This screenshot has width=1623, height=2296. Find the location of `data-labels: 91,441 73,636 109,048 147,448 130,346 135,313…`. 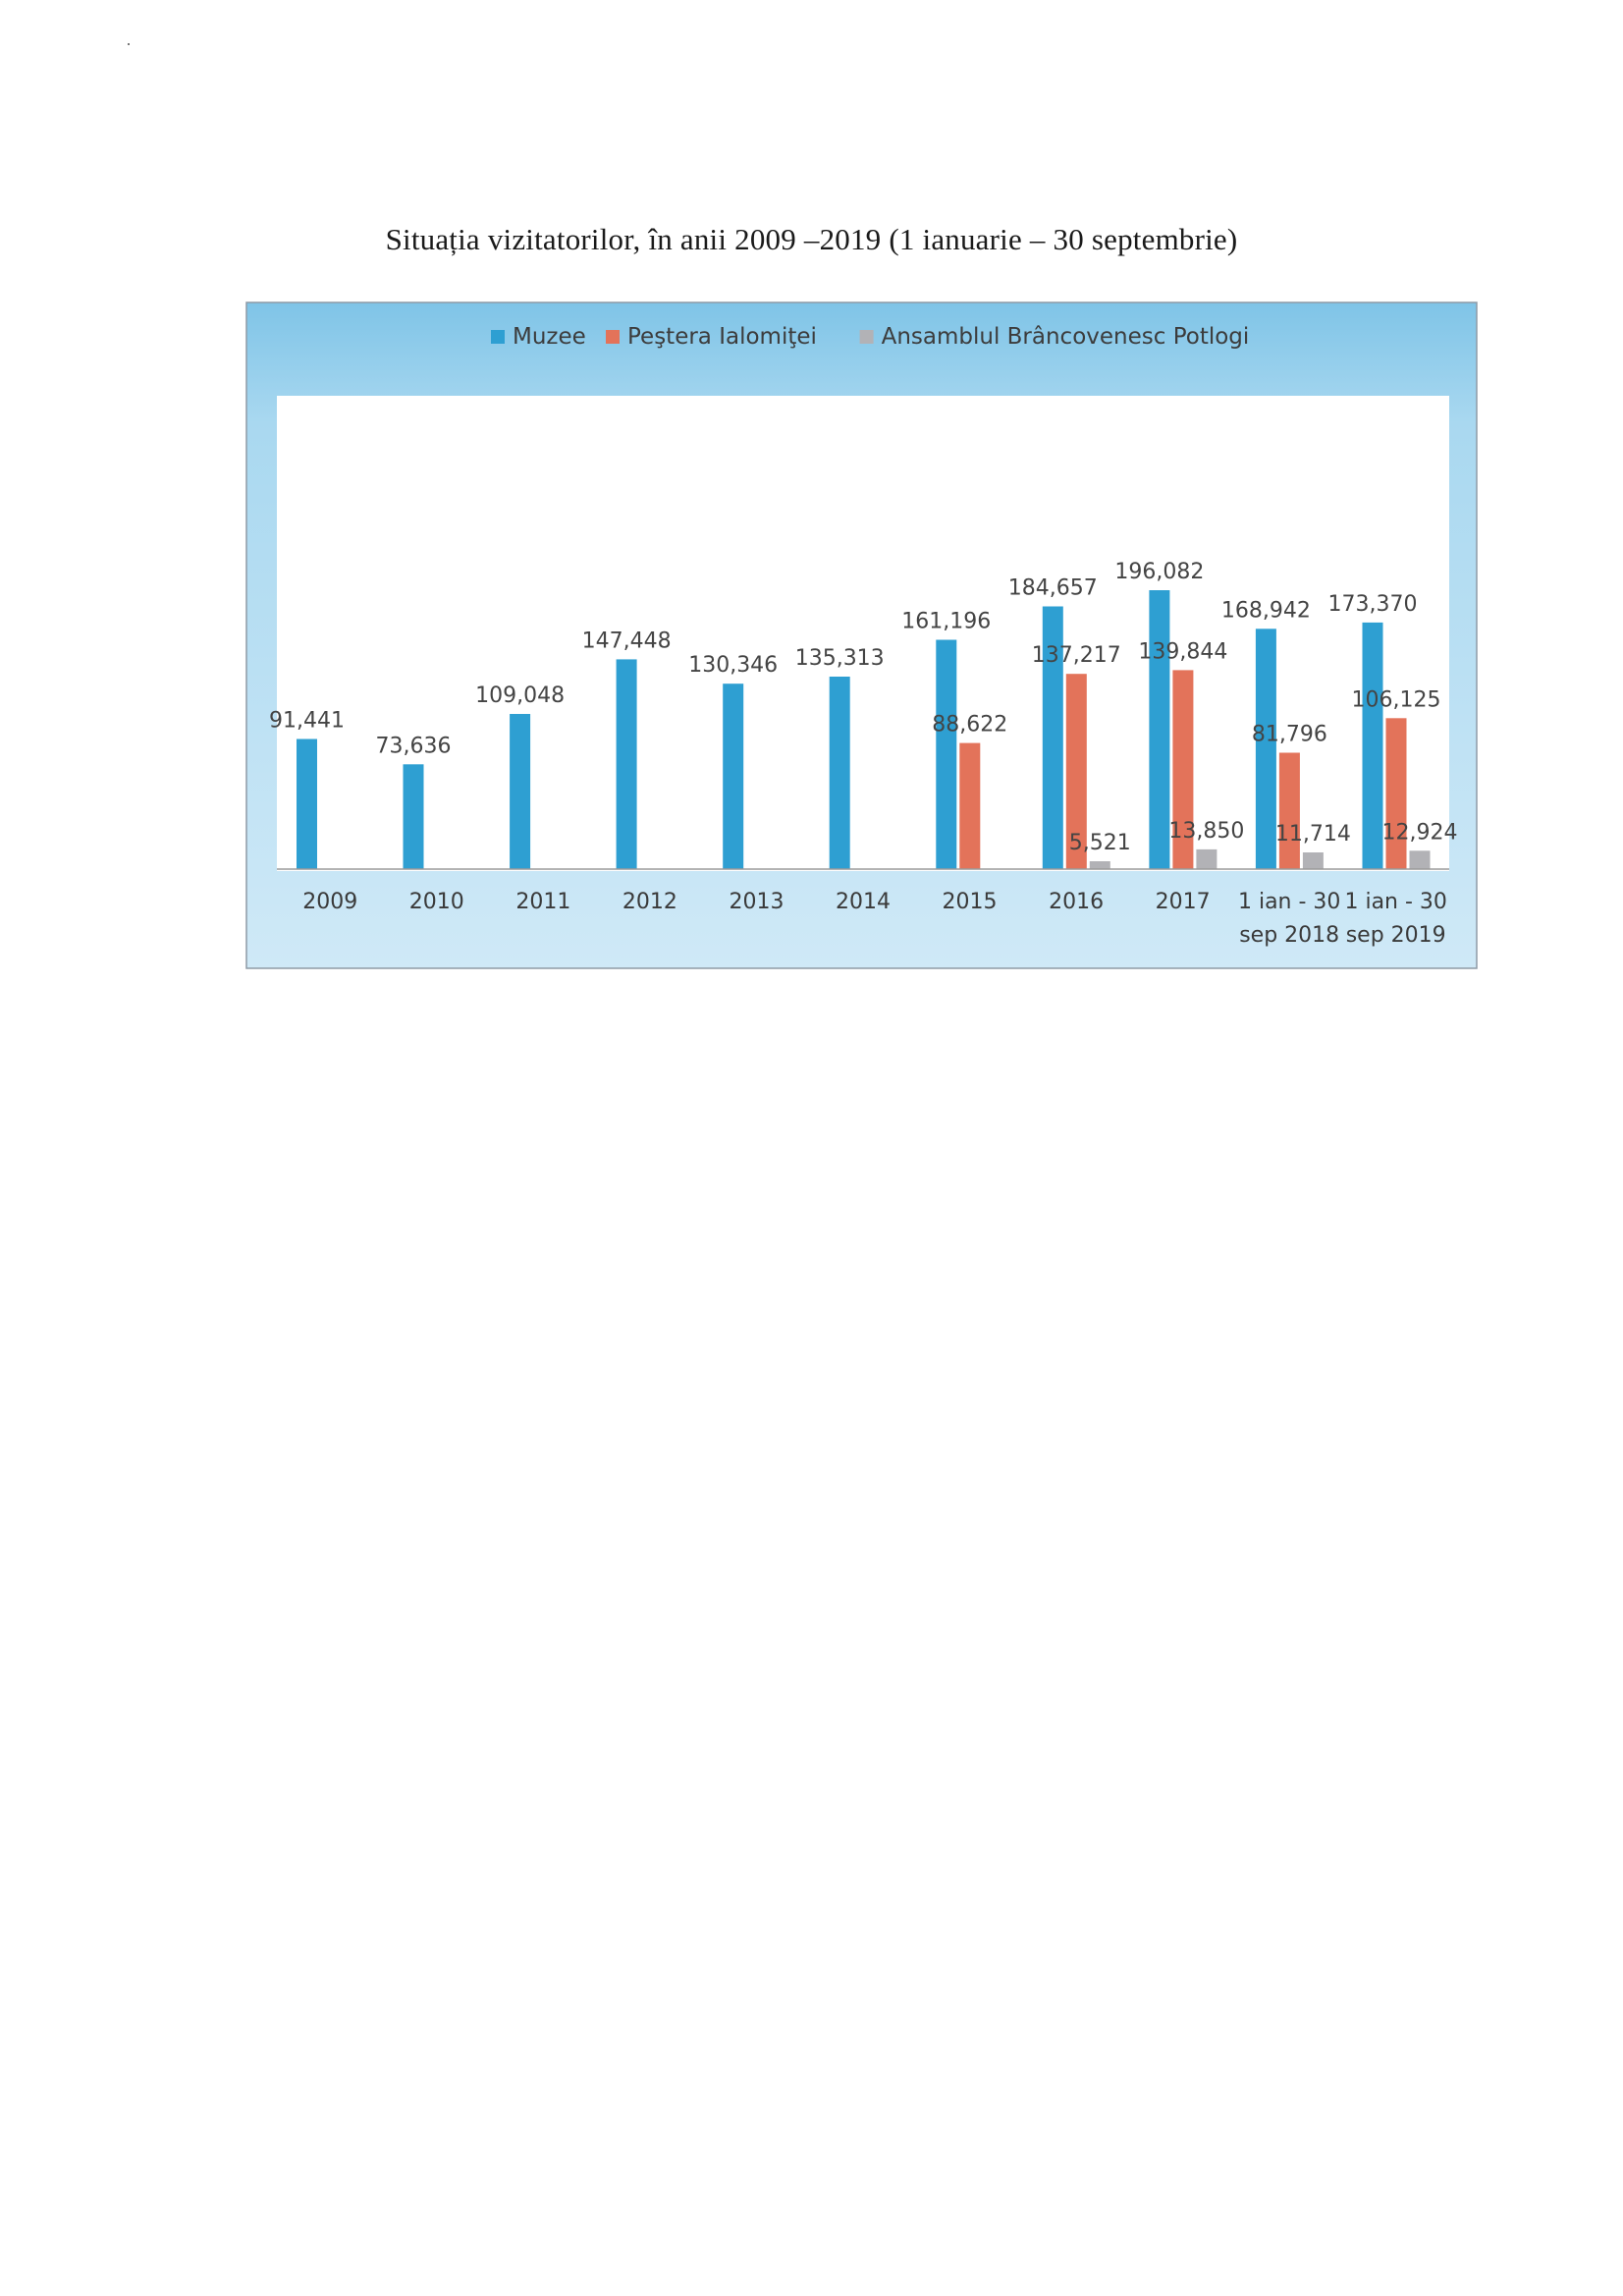

data-labels: 91,441 73,636 109,048 147,448 130,346 135,313… is located at coordinates (863, 707).